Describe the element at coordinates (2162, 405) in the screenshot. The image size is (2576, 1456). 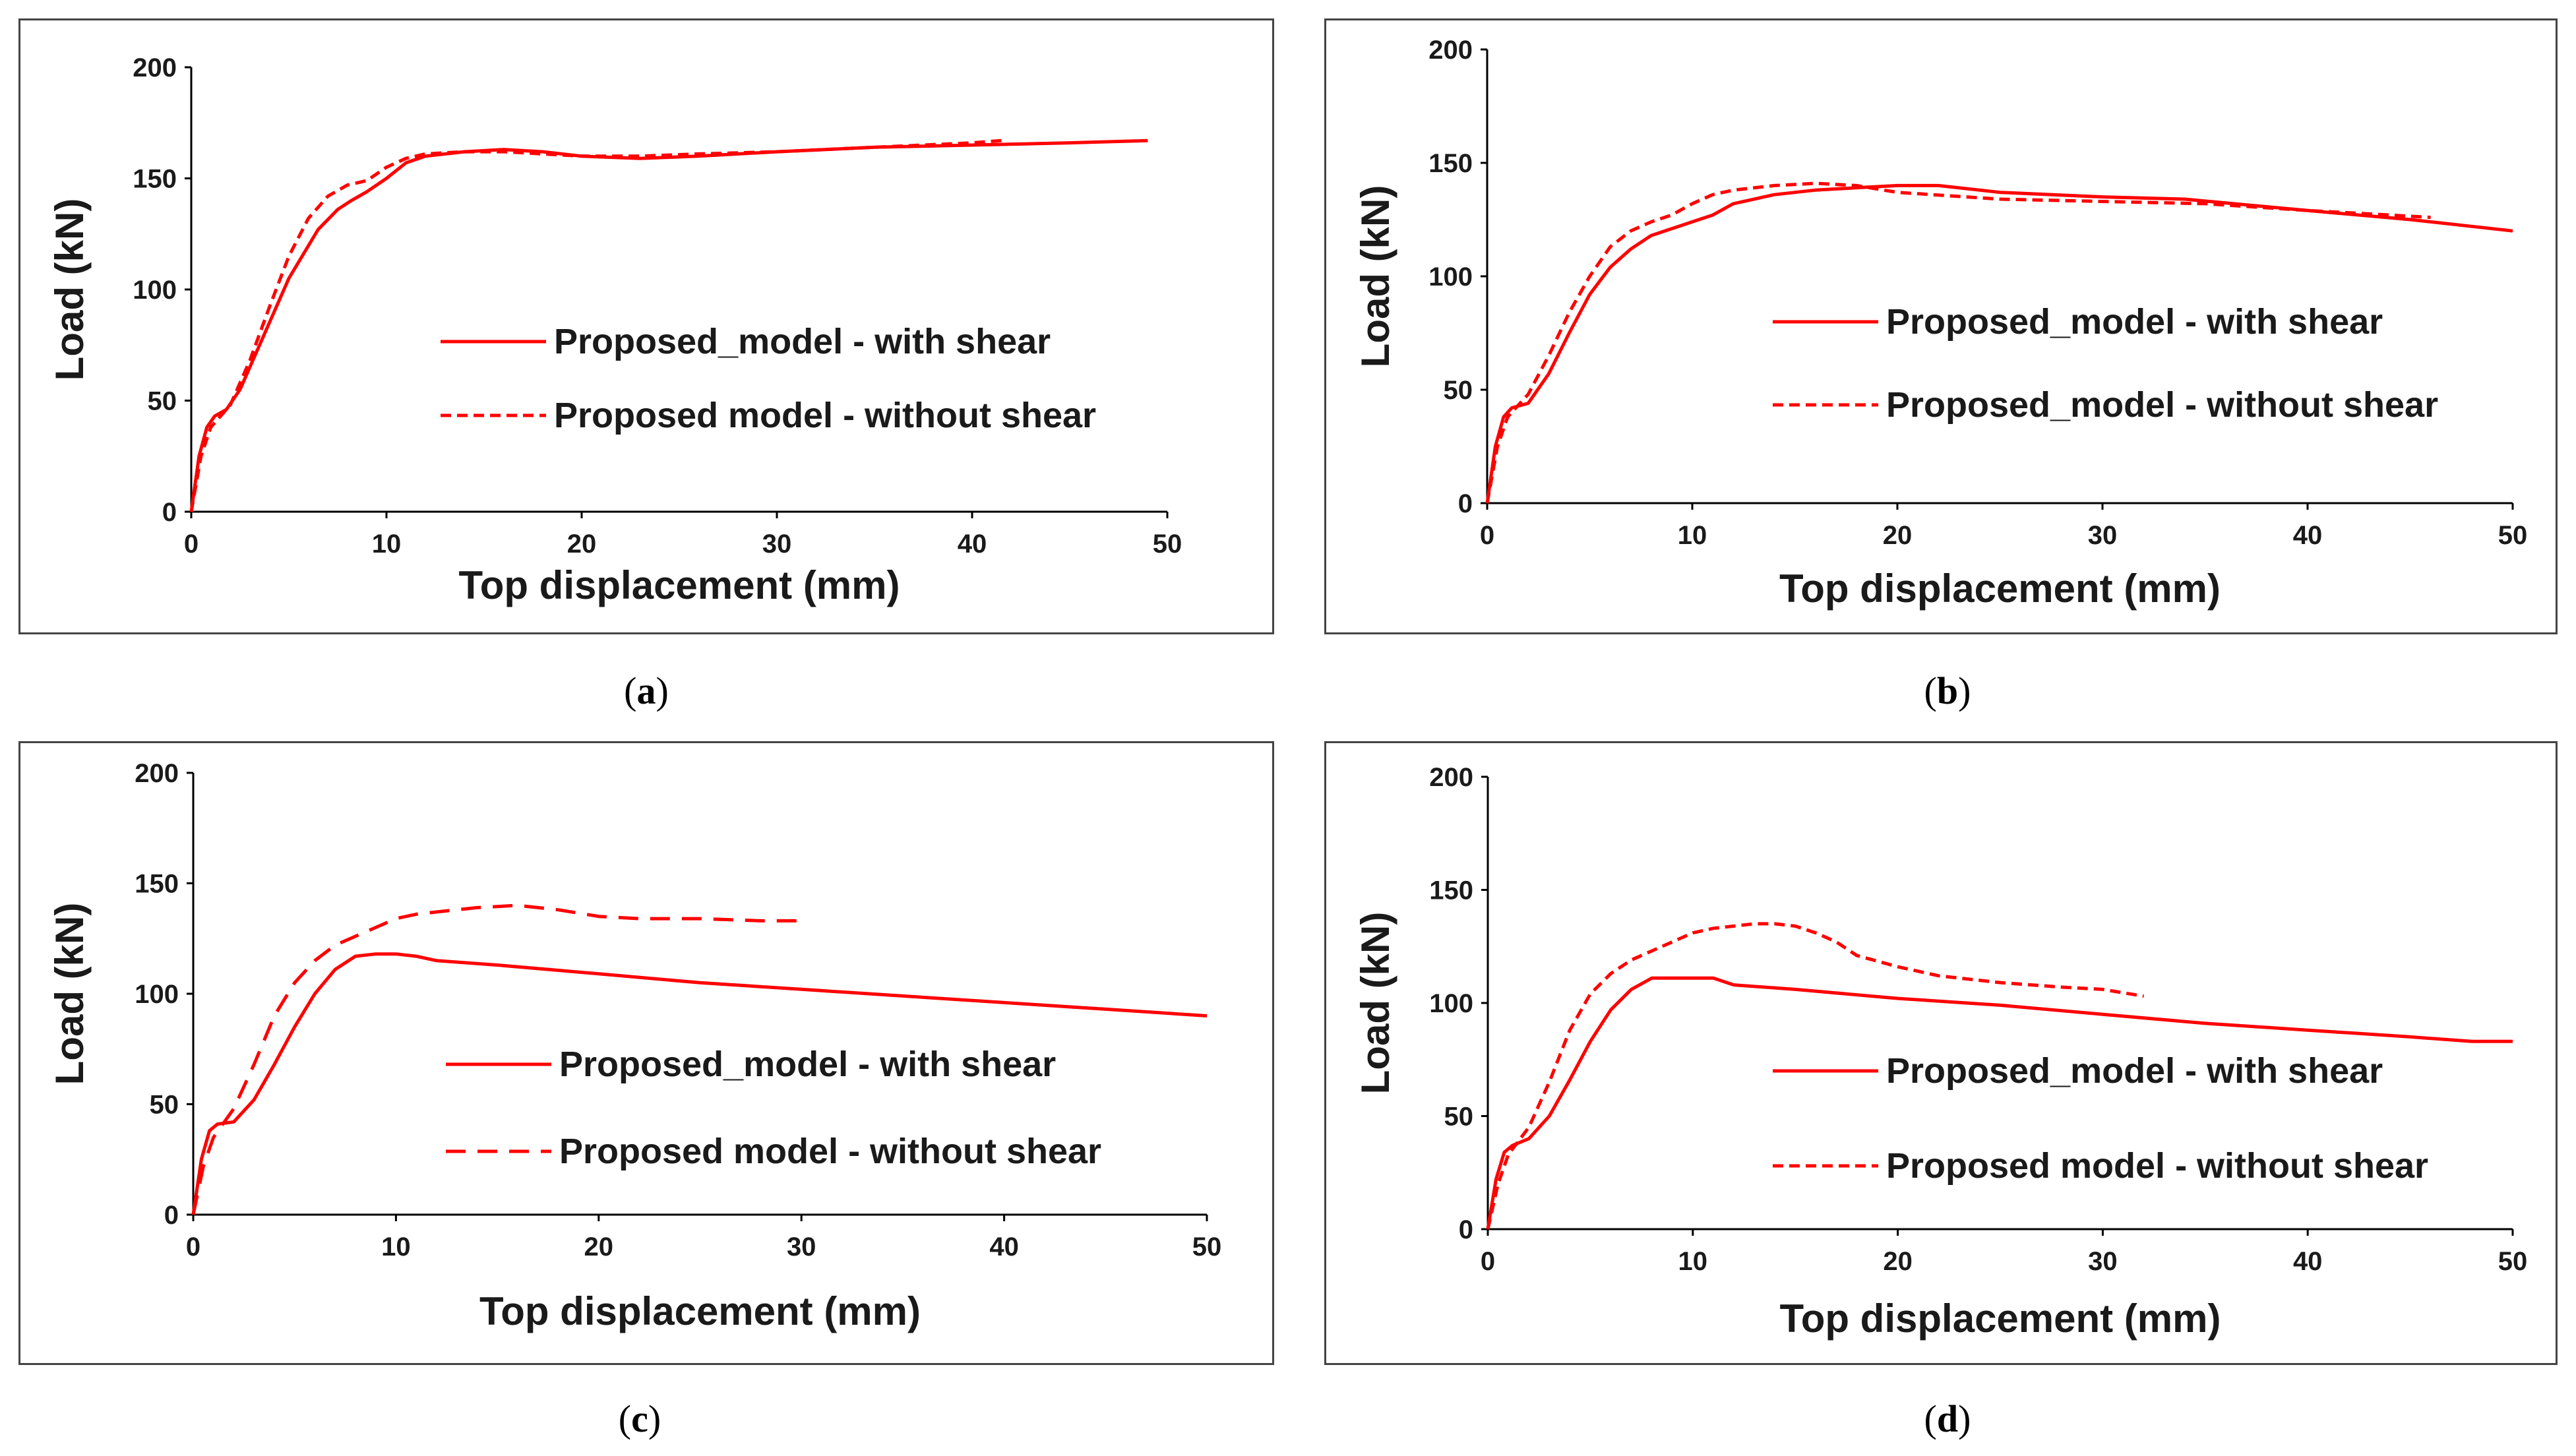
I see `legend-label: Proposed_model - without shear` at that location.